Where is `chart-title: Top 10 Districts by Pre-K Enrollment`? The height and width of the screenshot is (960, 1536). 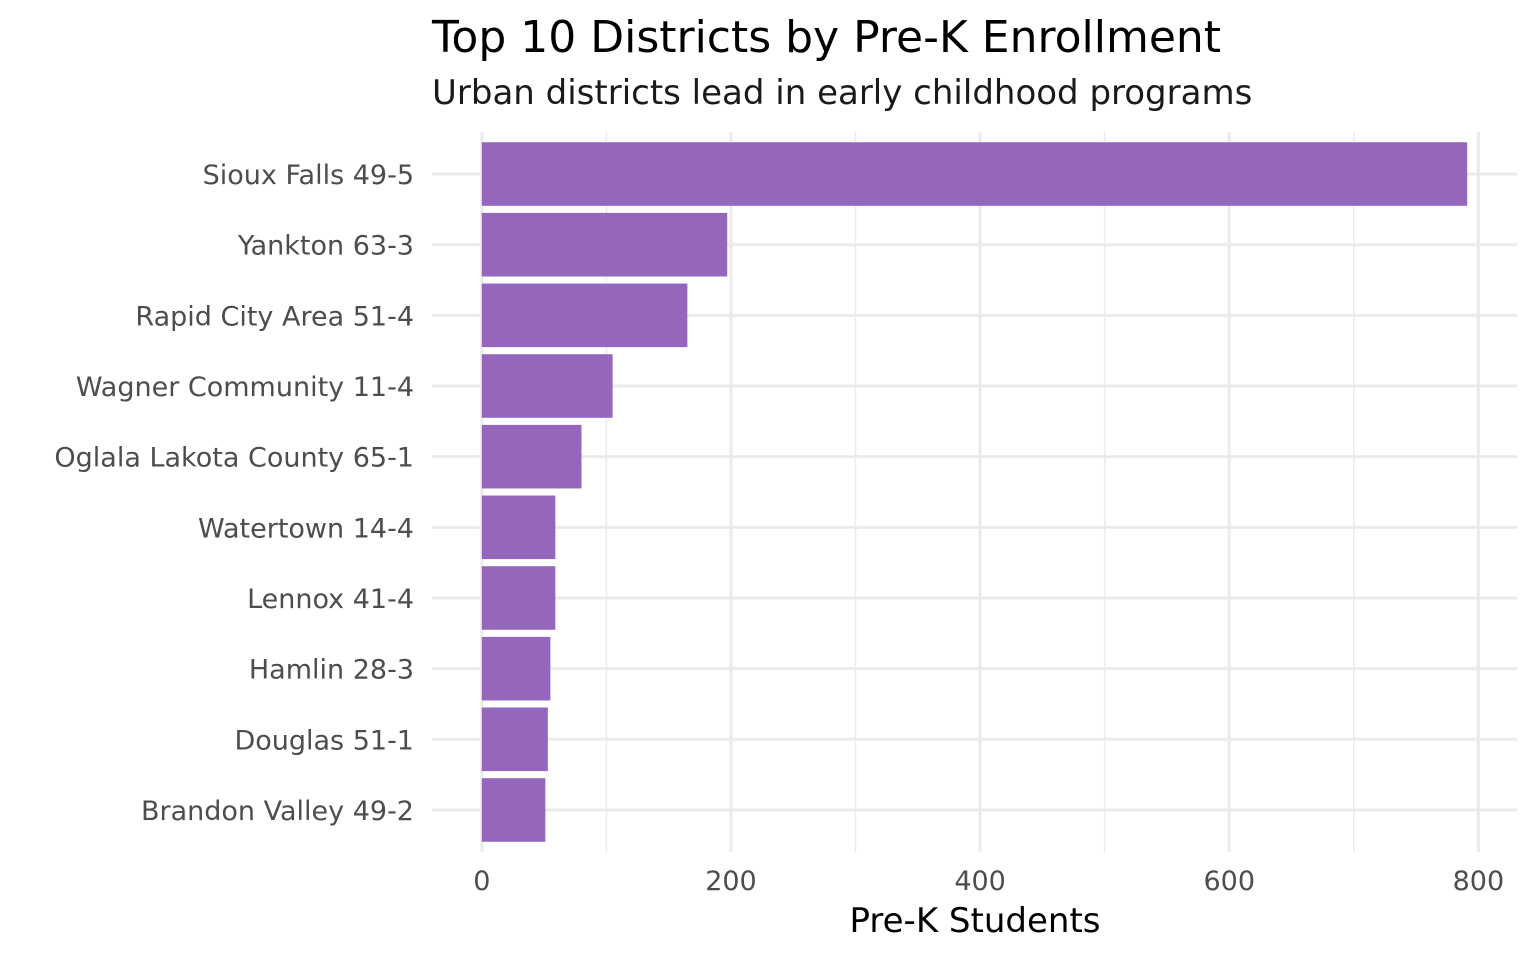 chart-title: Top 10 Districts by Pre-K Enrollment is located at coordinates (826, 37).